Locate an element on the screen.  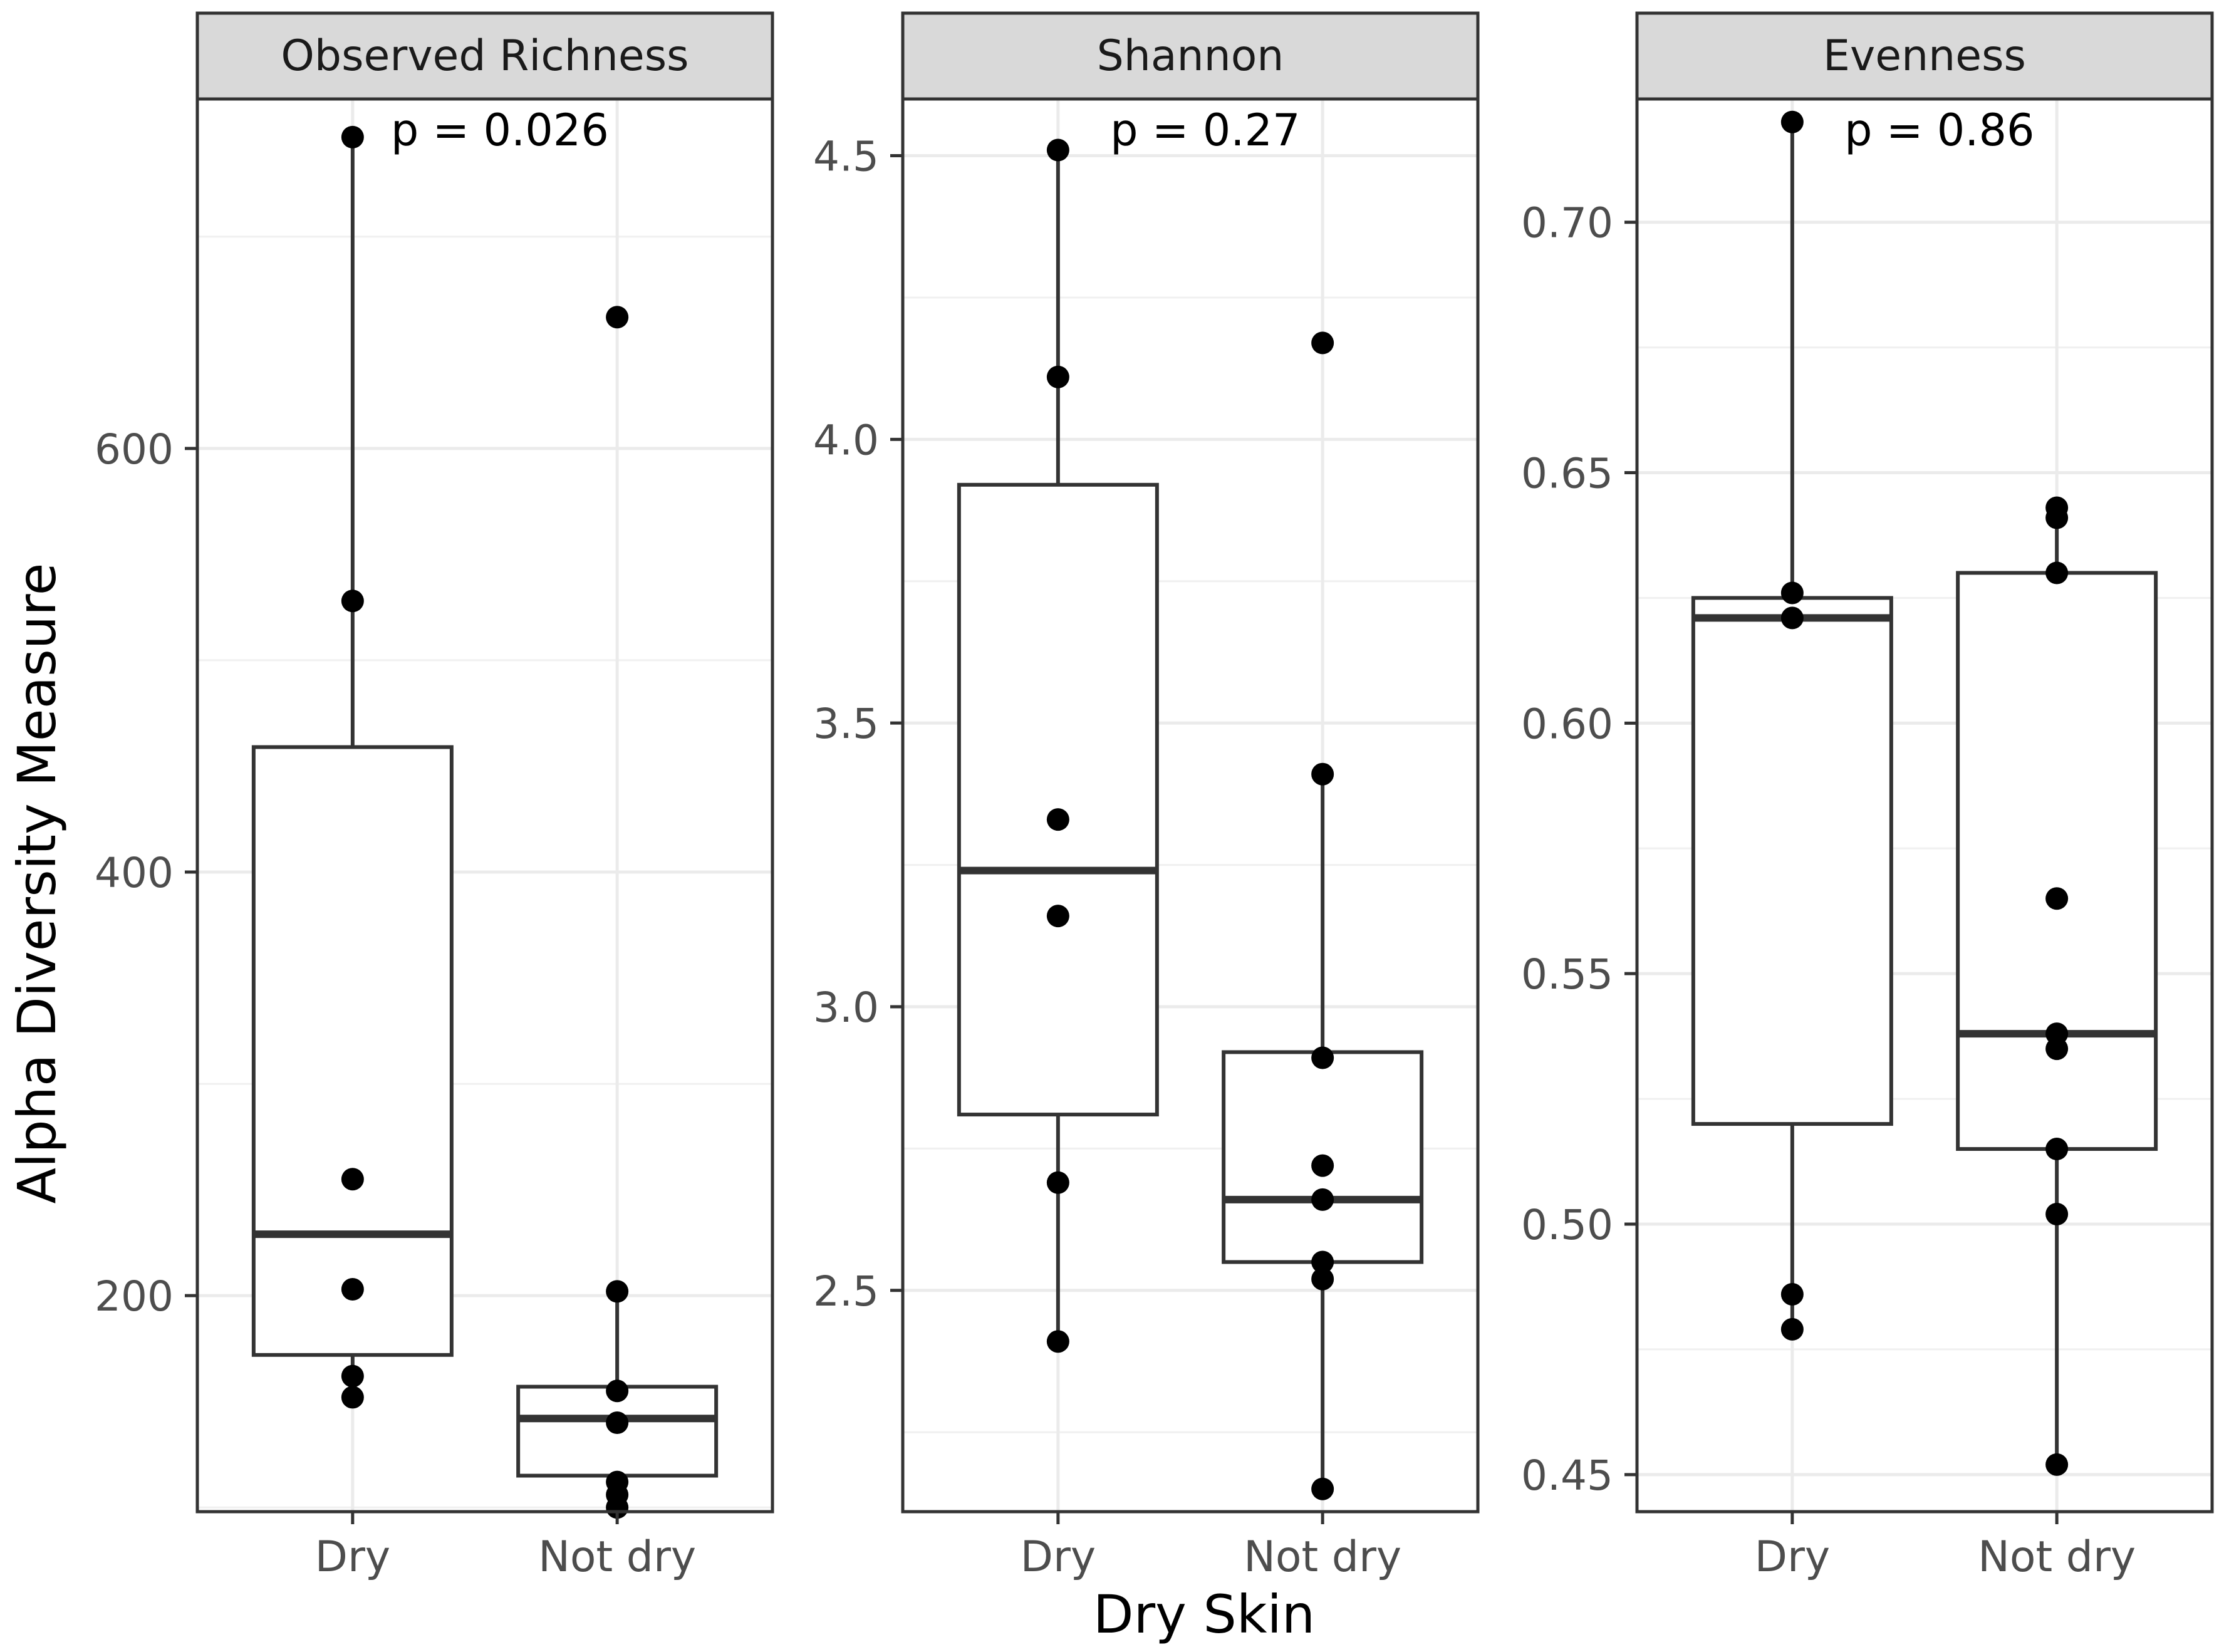
p-value-label: p = 0.026 is located at coordinates (500, 130).